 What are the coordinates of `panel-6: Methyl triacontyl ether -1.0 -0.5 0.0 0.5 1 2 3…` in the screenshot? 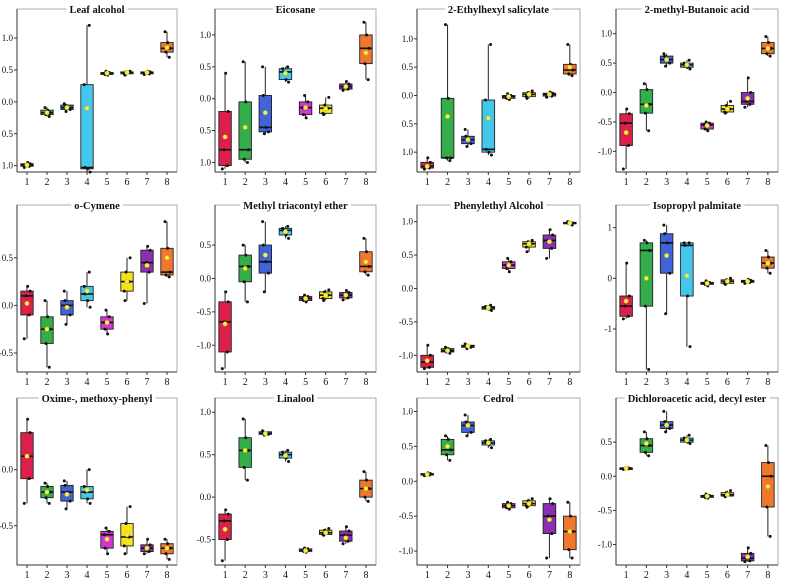 It's located at (287, 294).